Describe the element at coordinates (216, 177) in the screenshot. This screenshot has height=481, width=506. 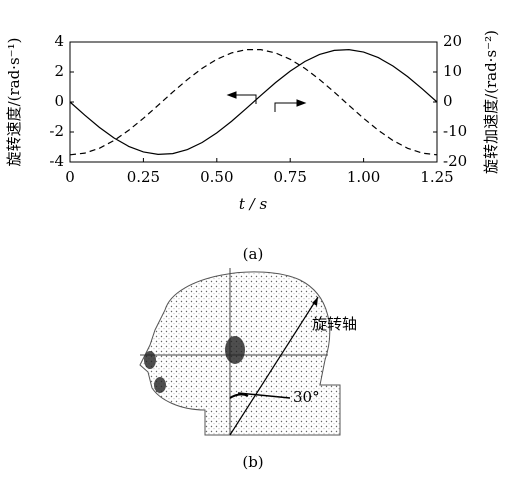
I see `x-tick-label: 0.50` at that location.